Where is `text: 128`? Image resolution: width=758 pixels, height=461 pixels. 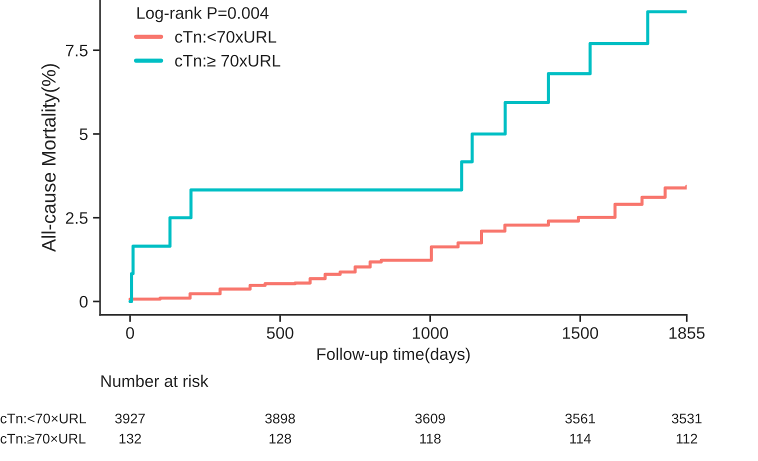
text: 128 is located at coordinates (281, 439).